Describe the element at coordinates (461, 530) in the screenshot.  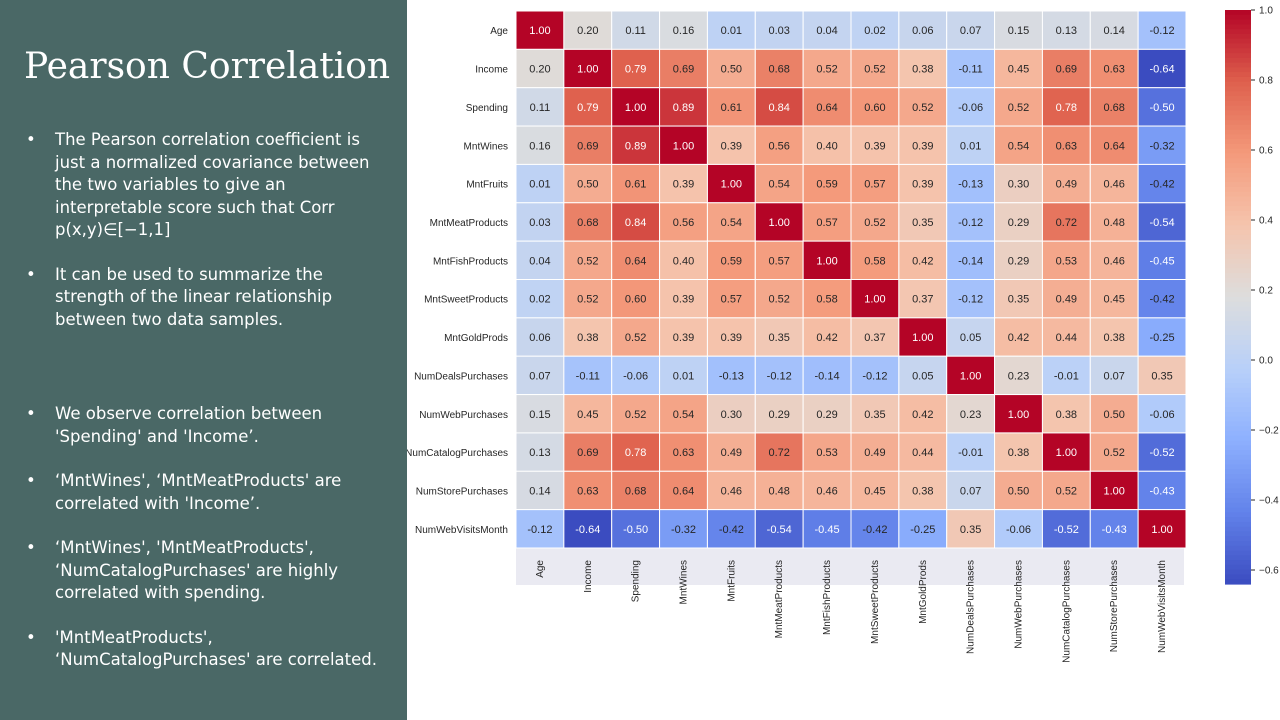
I see `y-tick-label: NumWebVisitsMonth` at that location.